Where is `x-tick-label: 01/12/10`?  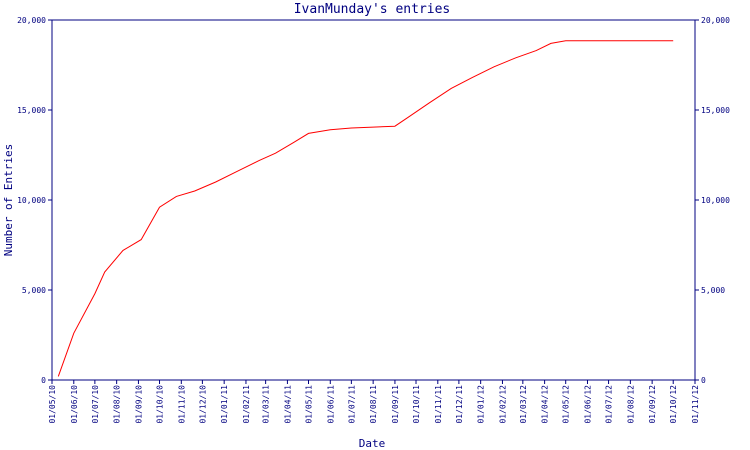 x-tick-label: 01/12/10 is located at coordinates (202, 404).